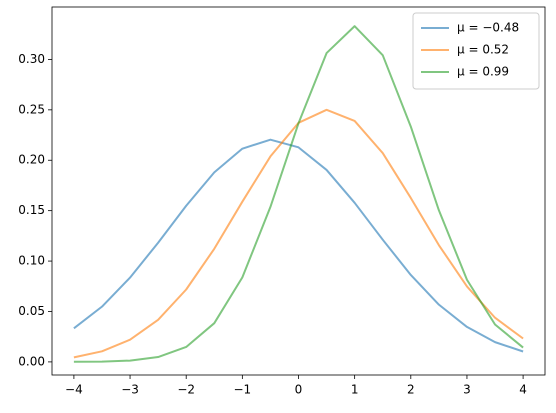 The height and width of the screenshot is (413, 556). Describe the element at coordinates (411, 390) in the screenshot. I see `x-tick-label: 2` at that location.